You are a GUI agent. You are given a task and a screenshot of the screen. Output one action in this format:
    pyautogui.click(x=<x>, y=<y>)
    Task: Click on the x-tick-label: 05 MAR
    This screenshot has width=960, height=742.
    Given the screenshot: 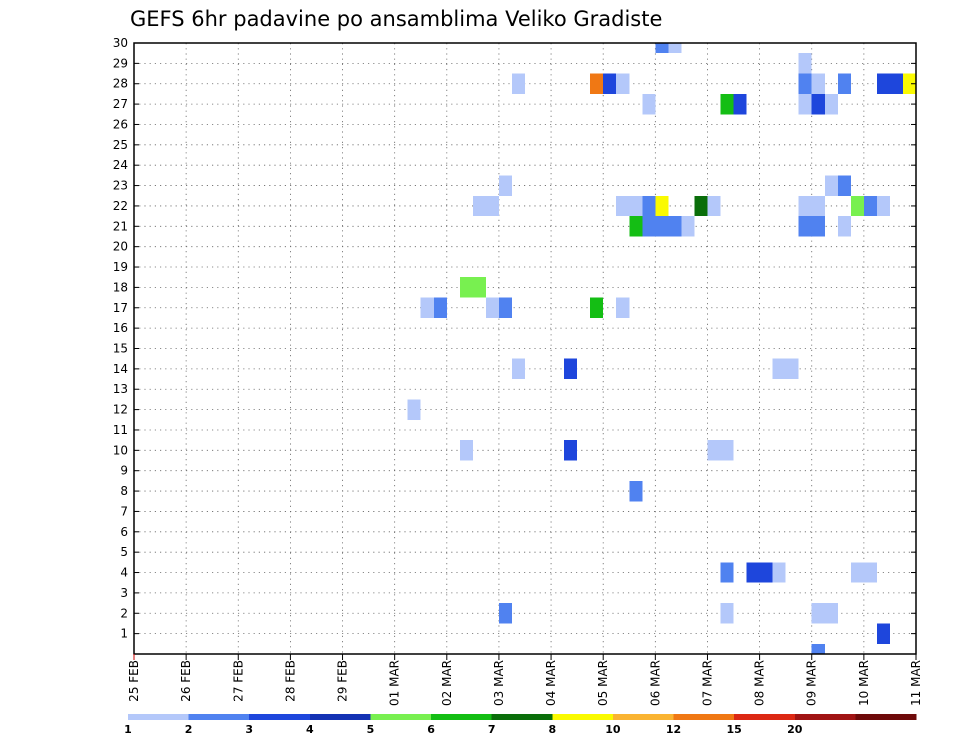 What is the action you would take?
    pyautogui.click(x=603, y=683)
    